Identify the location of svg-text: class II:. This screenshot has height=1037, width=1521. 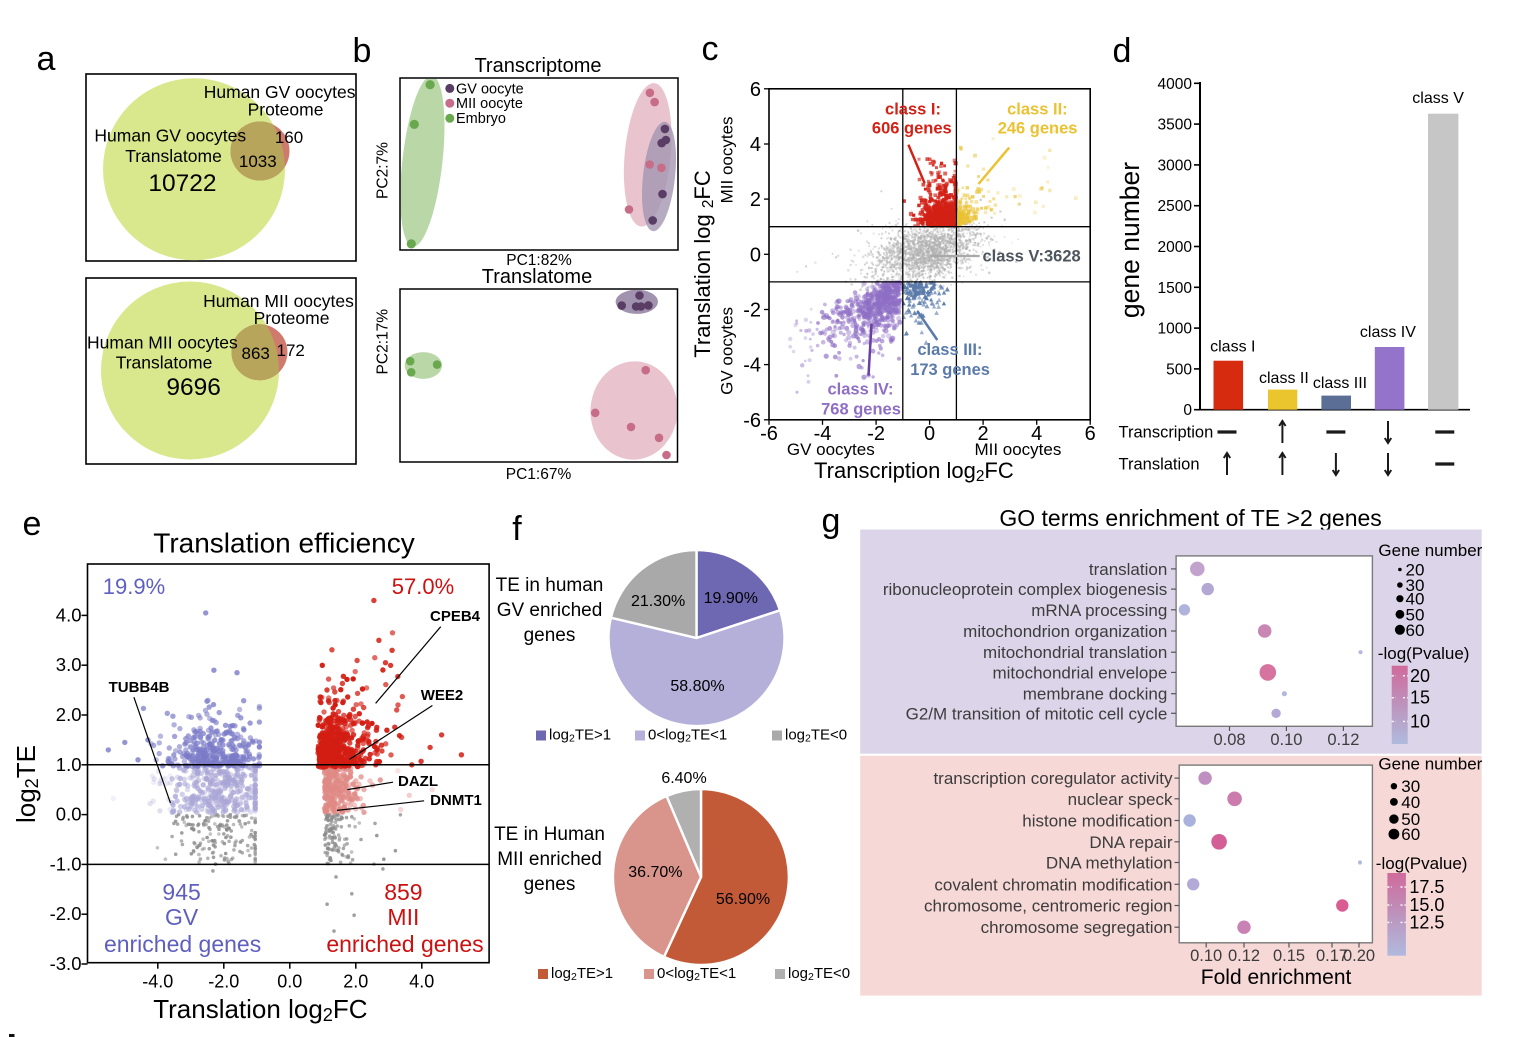
(1037, 110).